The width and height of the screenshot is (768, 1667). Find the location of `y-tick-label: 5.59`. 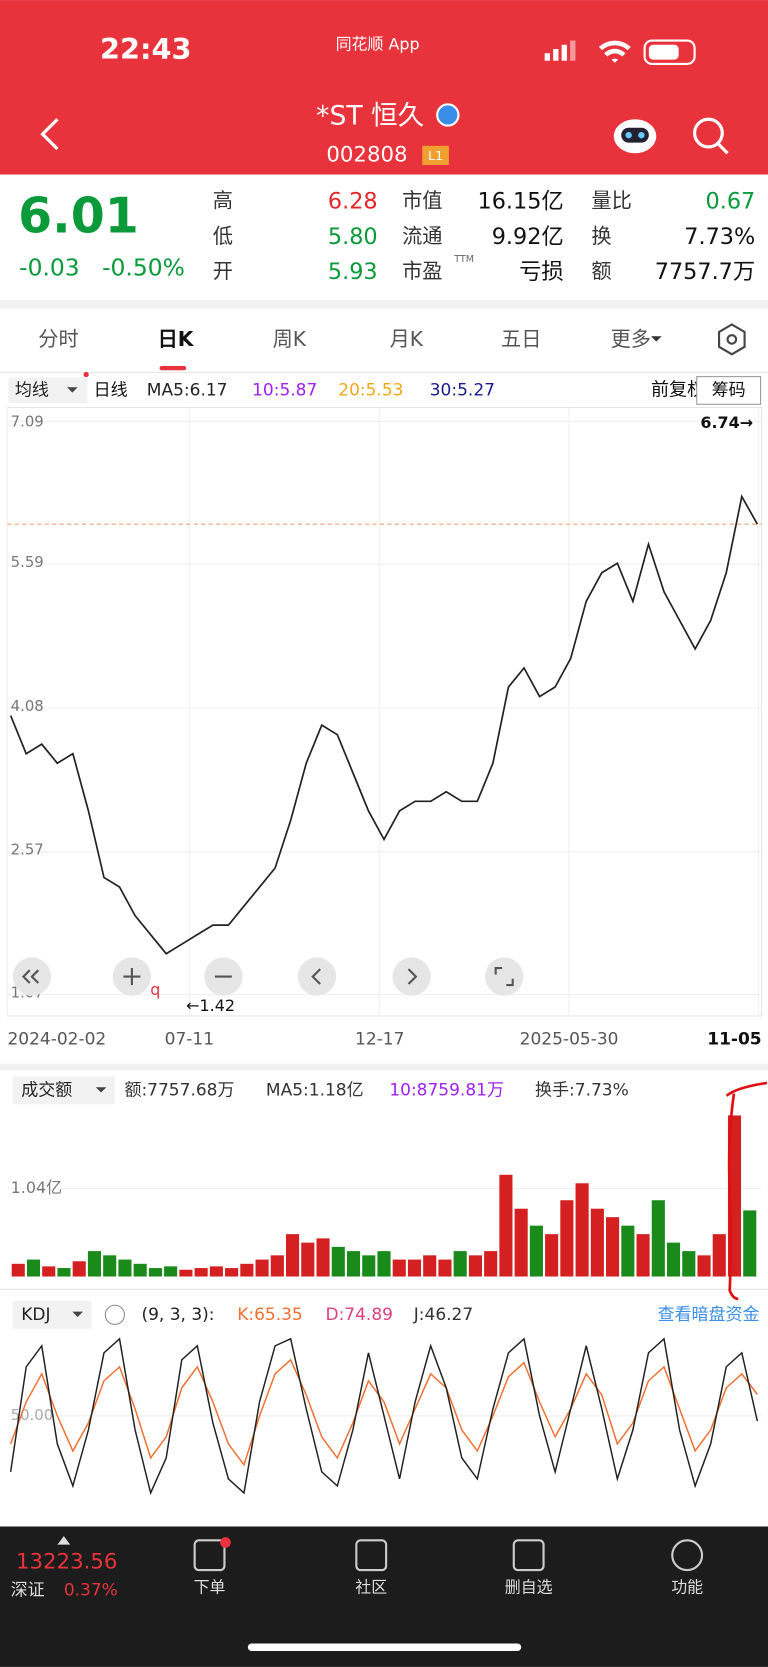

y-tick-label: 5.59 is located at coordinates (27, 562).